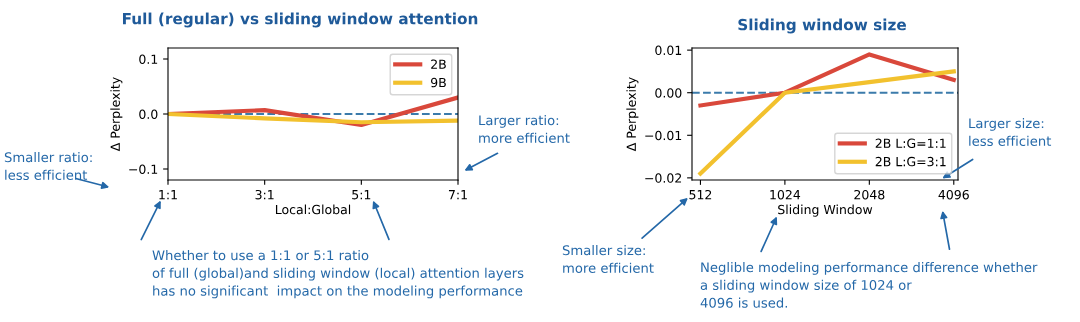 This screenshot has height=322, width=1080. What do you see at coordinates (524, 129) in the screenshot?
I see `text: Larger ratio: more efficient` at bounding box center [524, 129].